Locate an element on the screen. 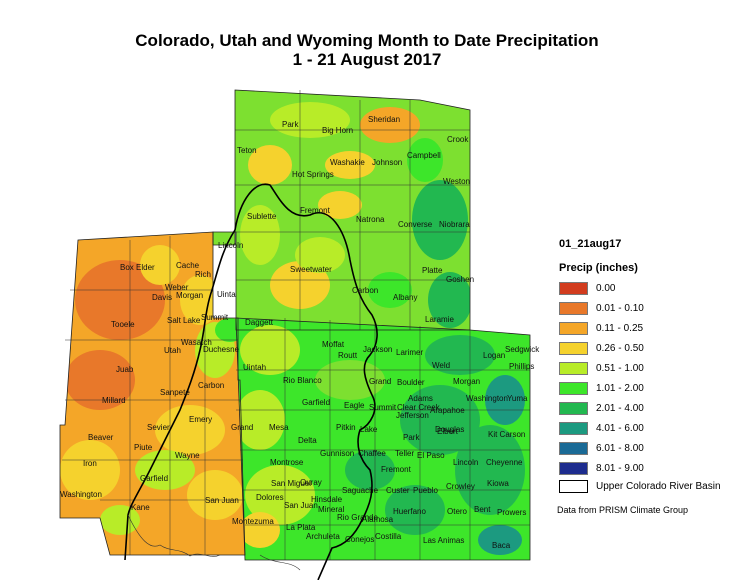 The width and height of the screenshot is (734, 580). county-label: Grand is located at coordinates (380, 381).